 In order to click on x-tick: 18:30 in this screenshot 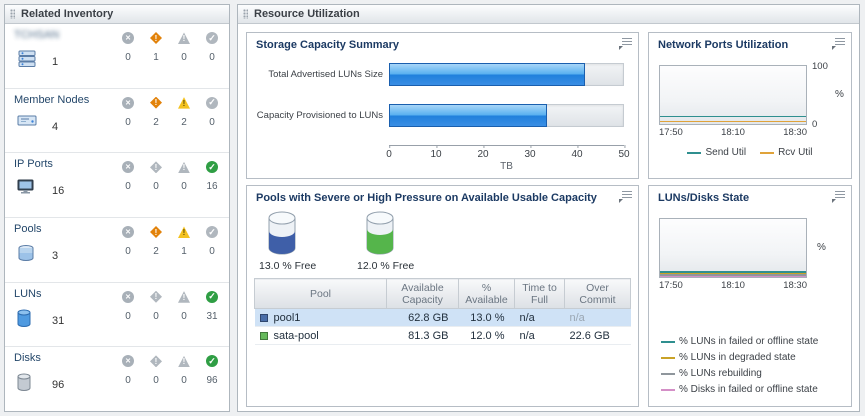, I will do `click(795, 132)`.